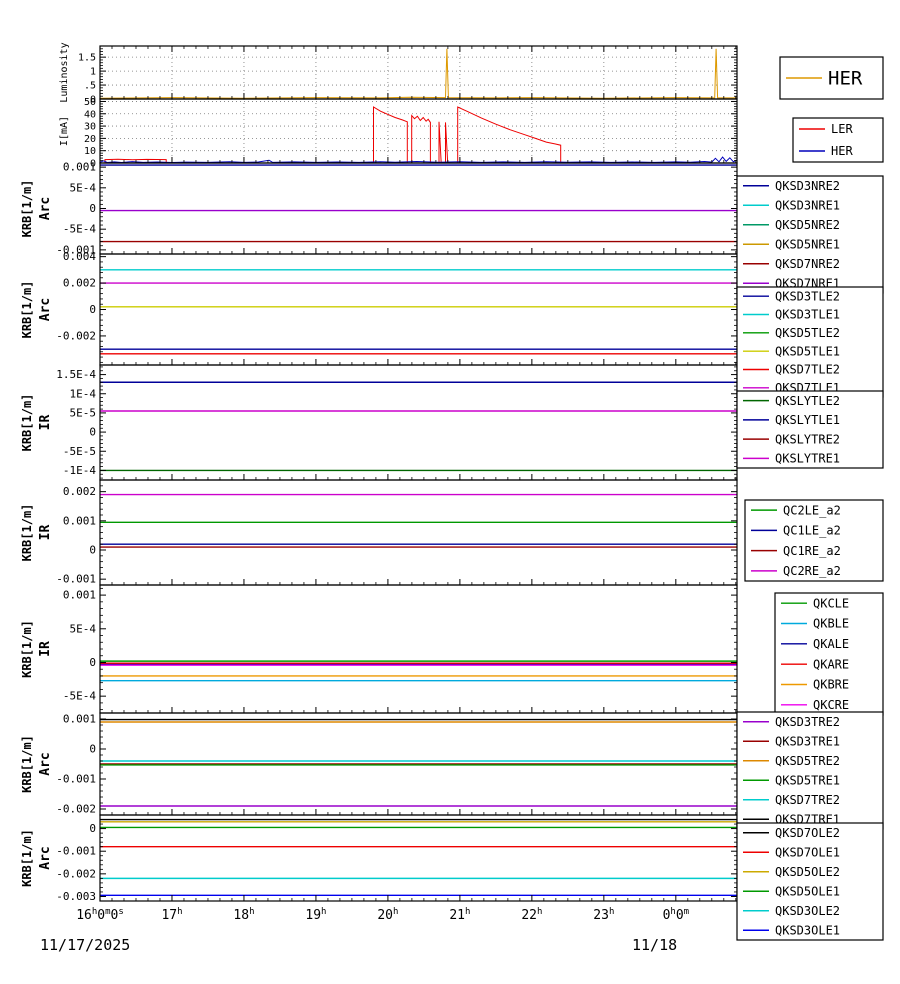  Describe the element at coordinates (831, 624) in the screenshot. I see `legend-entry-label: QKBLE` at that location.